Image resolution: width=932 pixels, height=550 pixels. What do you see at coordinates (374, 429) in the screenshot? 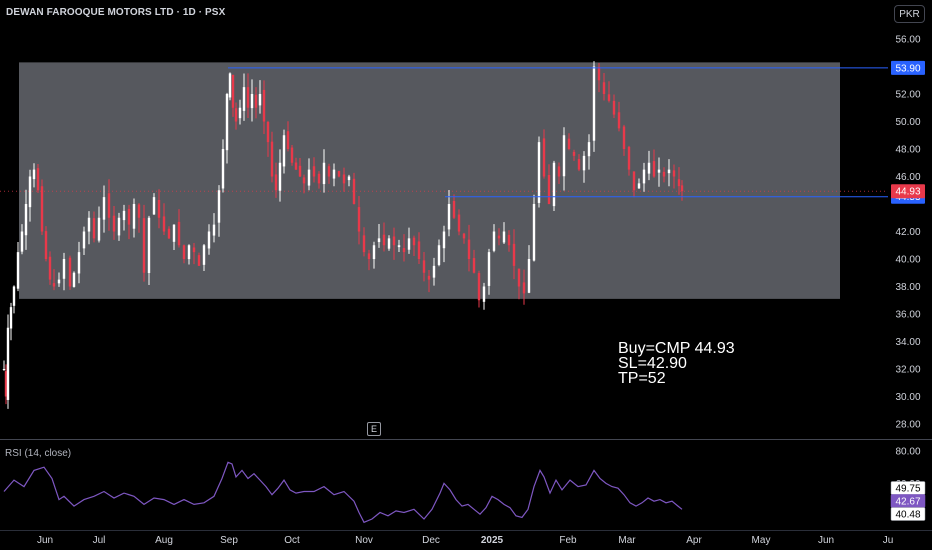
I see `earnings-event-icon: E` at bounding box center [374, 429].